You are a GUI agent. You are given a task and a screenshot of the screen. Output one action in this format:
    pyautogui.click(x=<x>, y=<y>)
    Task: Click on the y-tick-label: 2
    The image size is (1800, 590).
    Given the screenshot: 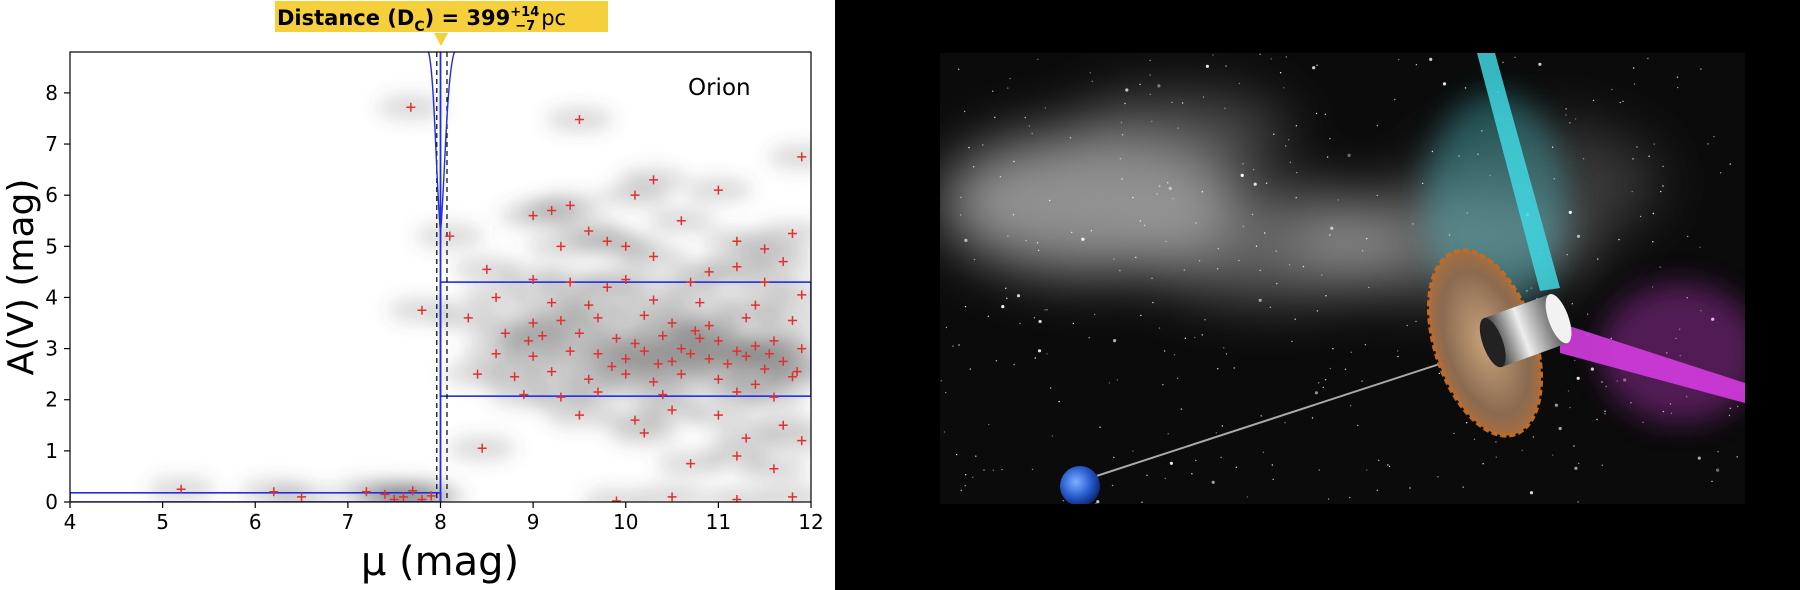 What is the action you would take?
    pyautogui.click(x=51, y=400)
    